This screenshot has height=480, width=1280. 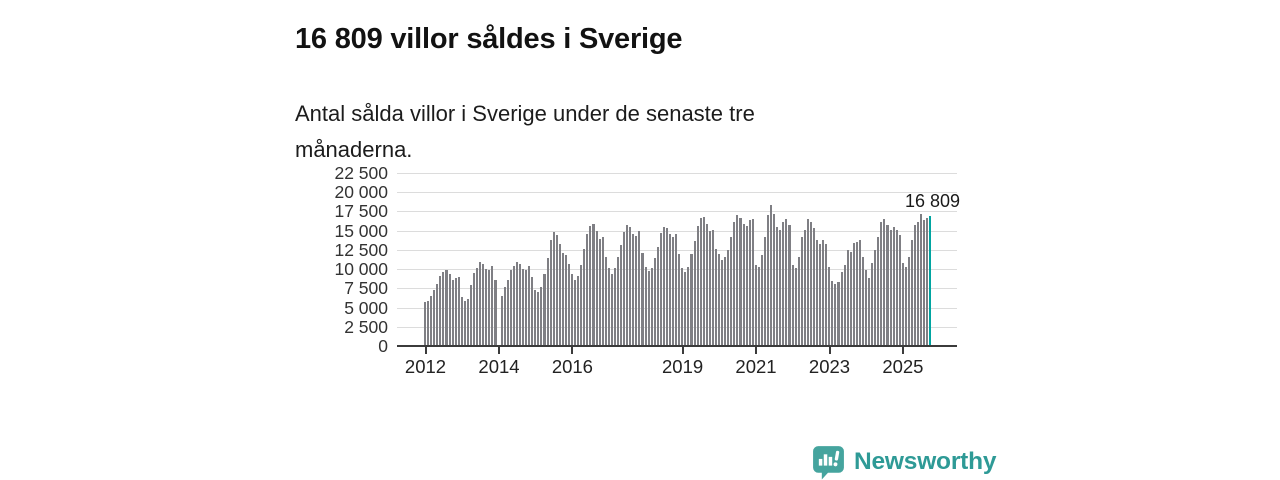 I want to click on last-value-annotation: 16 809, so click(x=932, y=201).